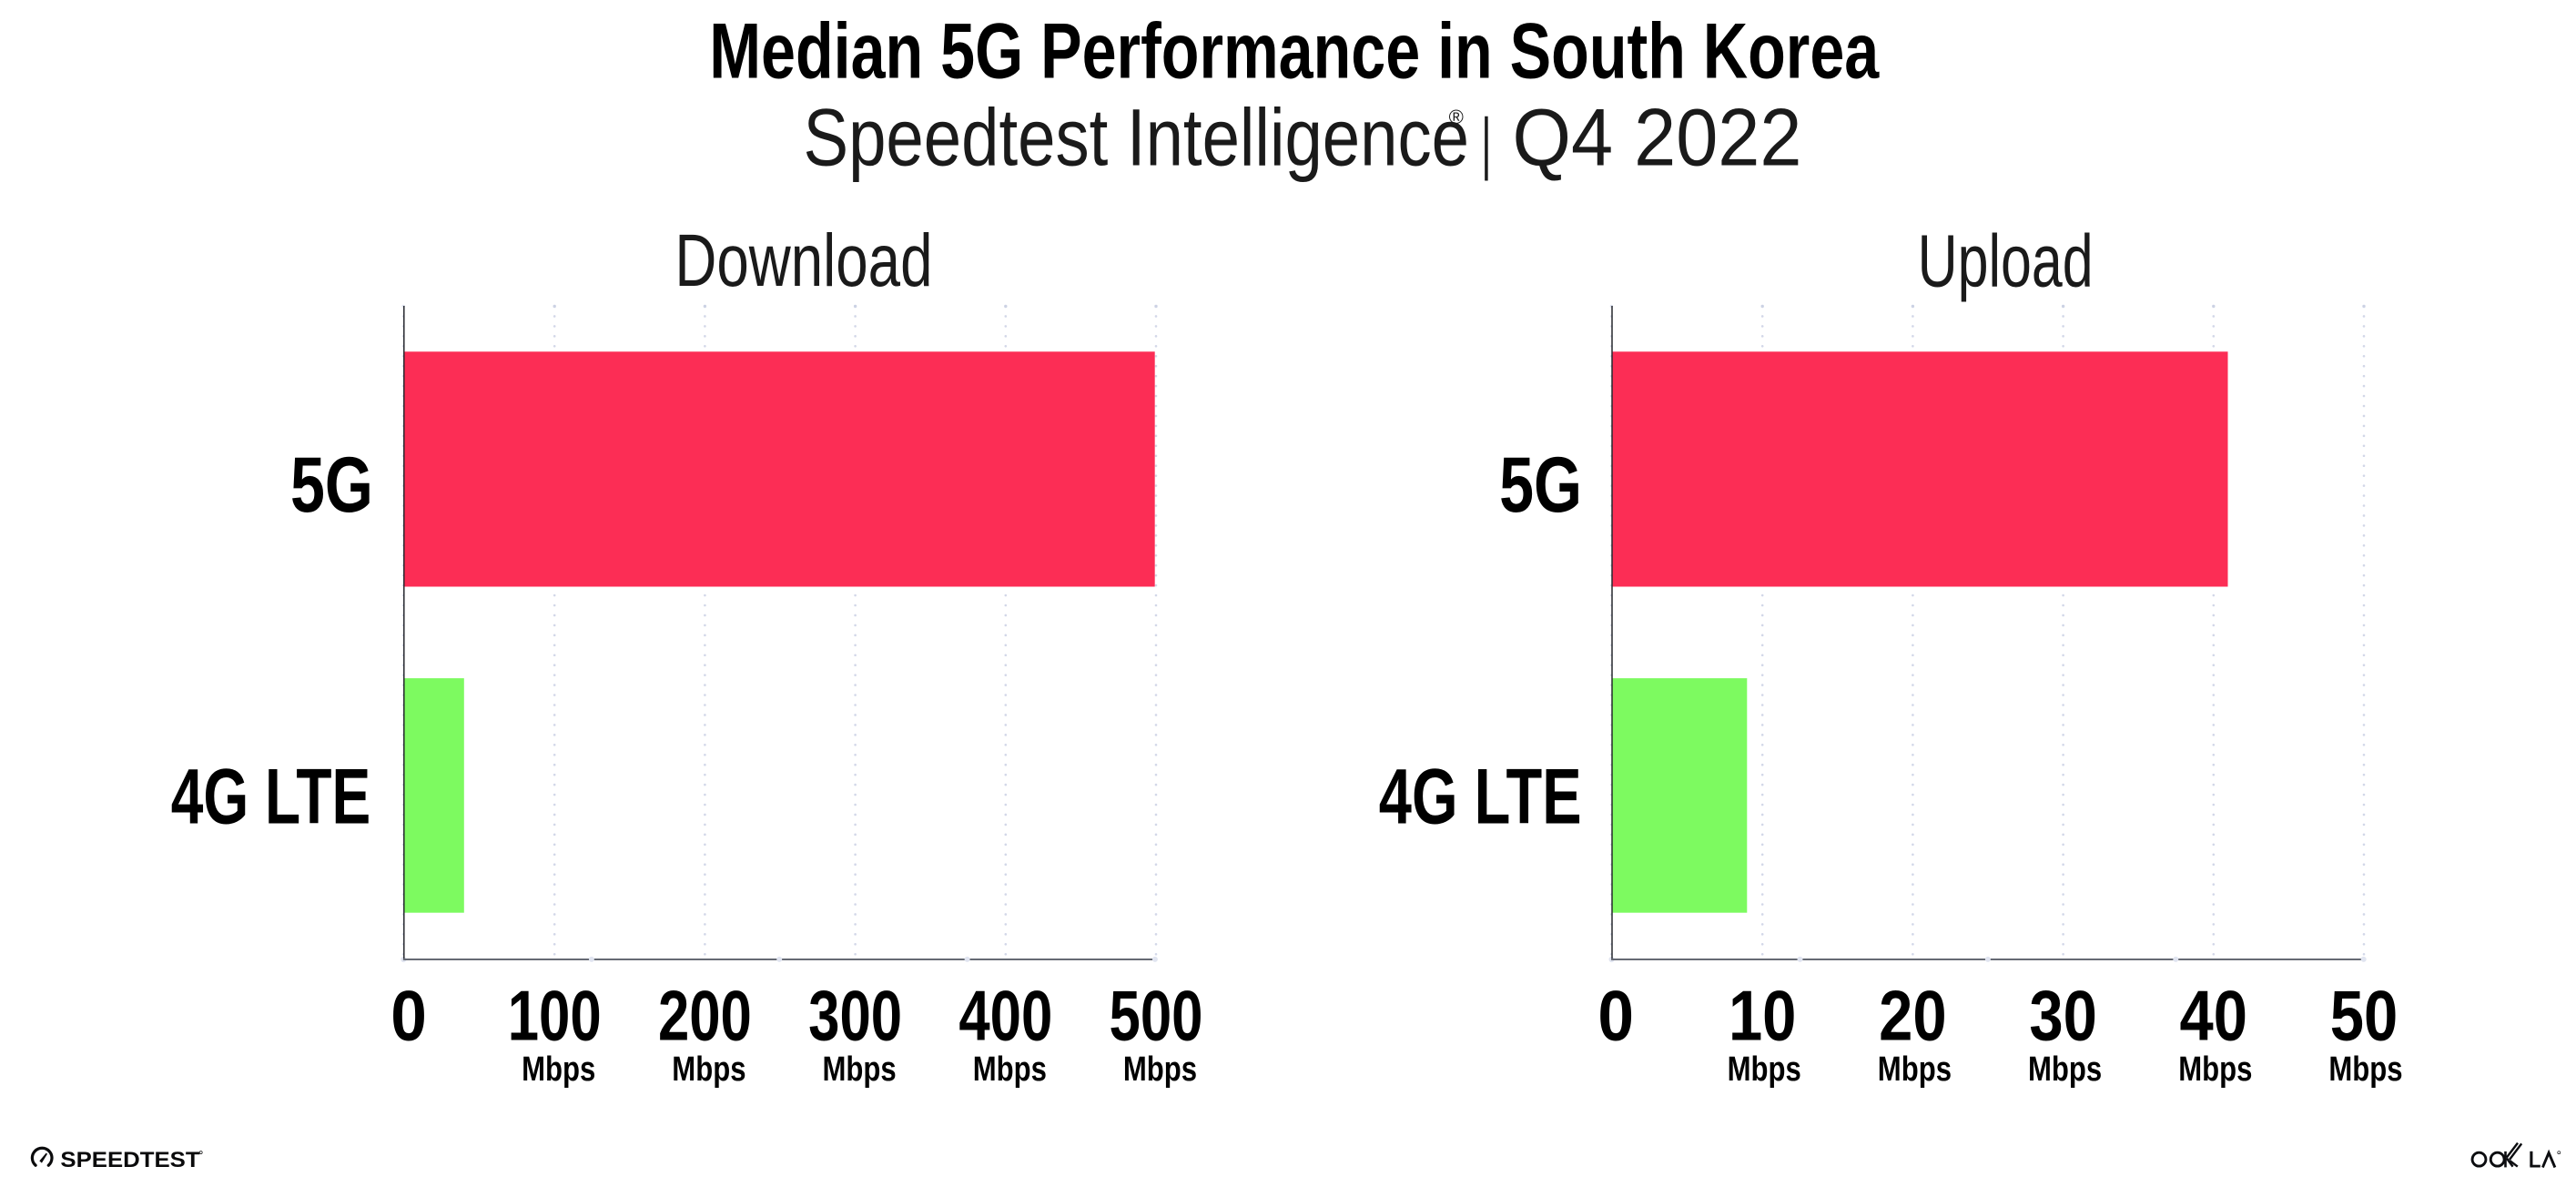 The image size is (2576, 1197). I want to click on svg-text:Median 5G Performance in South: Median 5G Performance in South Korea, so click(1294, 52).